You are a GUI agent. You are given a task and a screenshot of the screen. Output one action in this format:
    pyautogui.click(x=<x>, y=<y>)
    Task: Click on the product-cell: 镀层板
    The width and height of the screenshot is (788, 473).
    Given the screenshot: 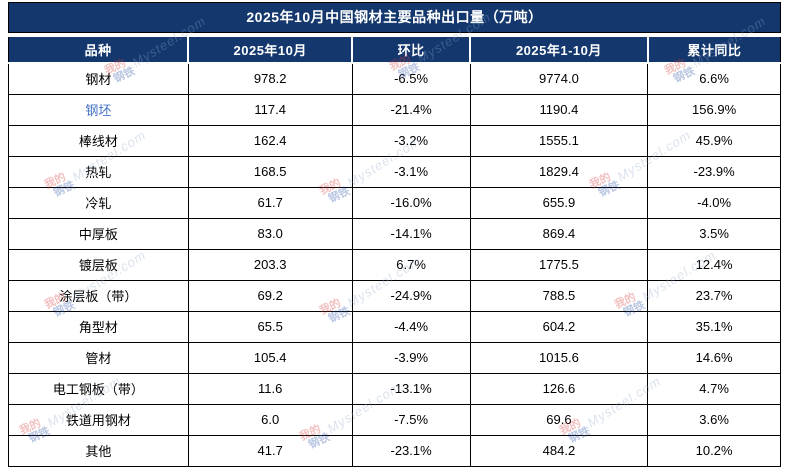 What is the action you would take?
    pyautogui.click(x=98, y=264)
    